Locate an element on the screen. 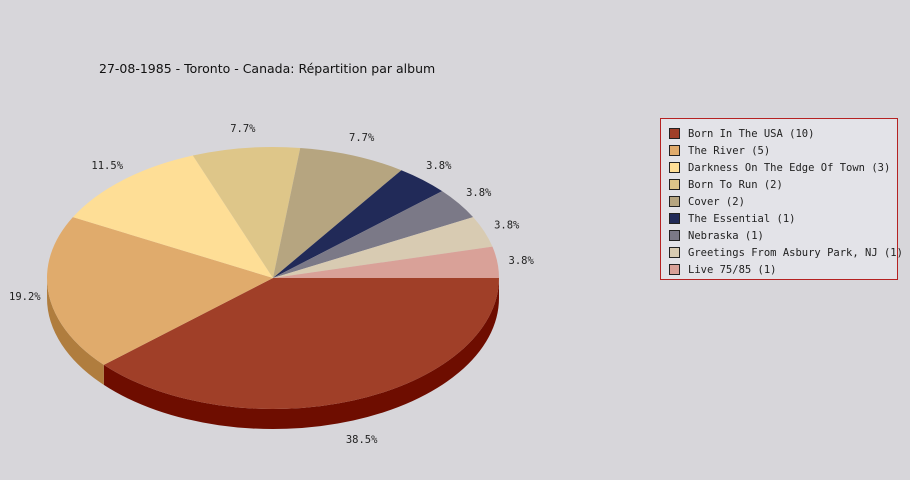 This screenshot has height=480, width=910. slice-percent-label-4: 7.7% is located at coordinates (362, 138).